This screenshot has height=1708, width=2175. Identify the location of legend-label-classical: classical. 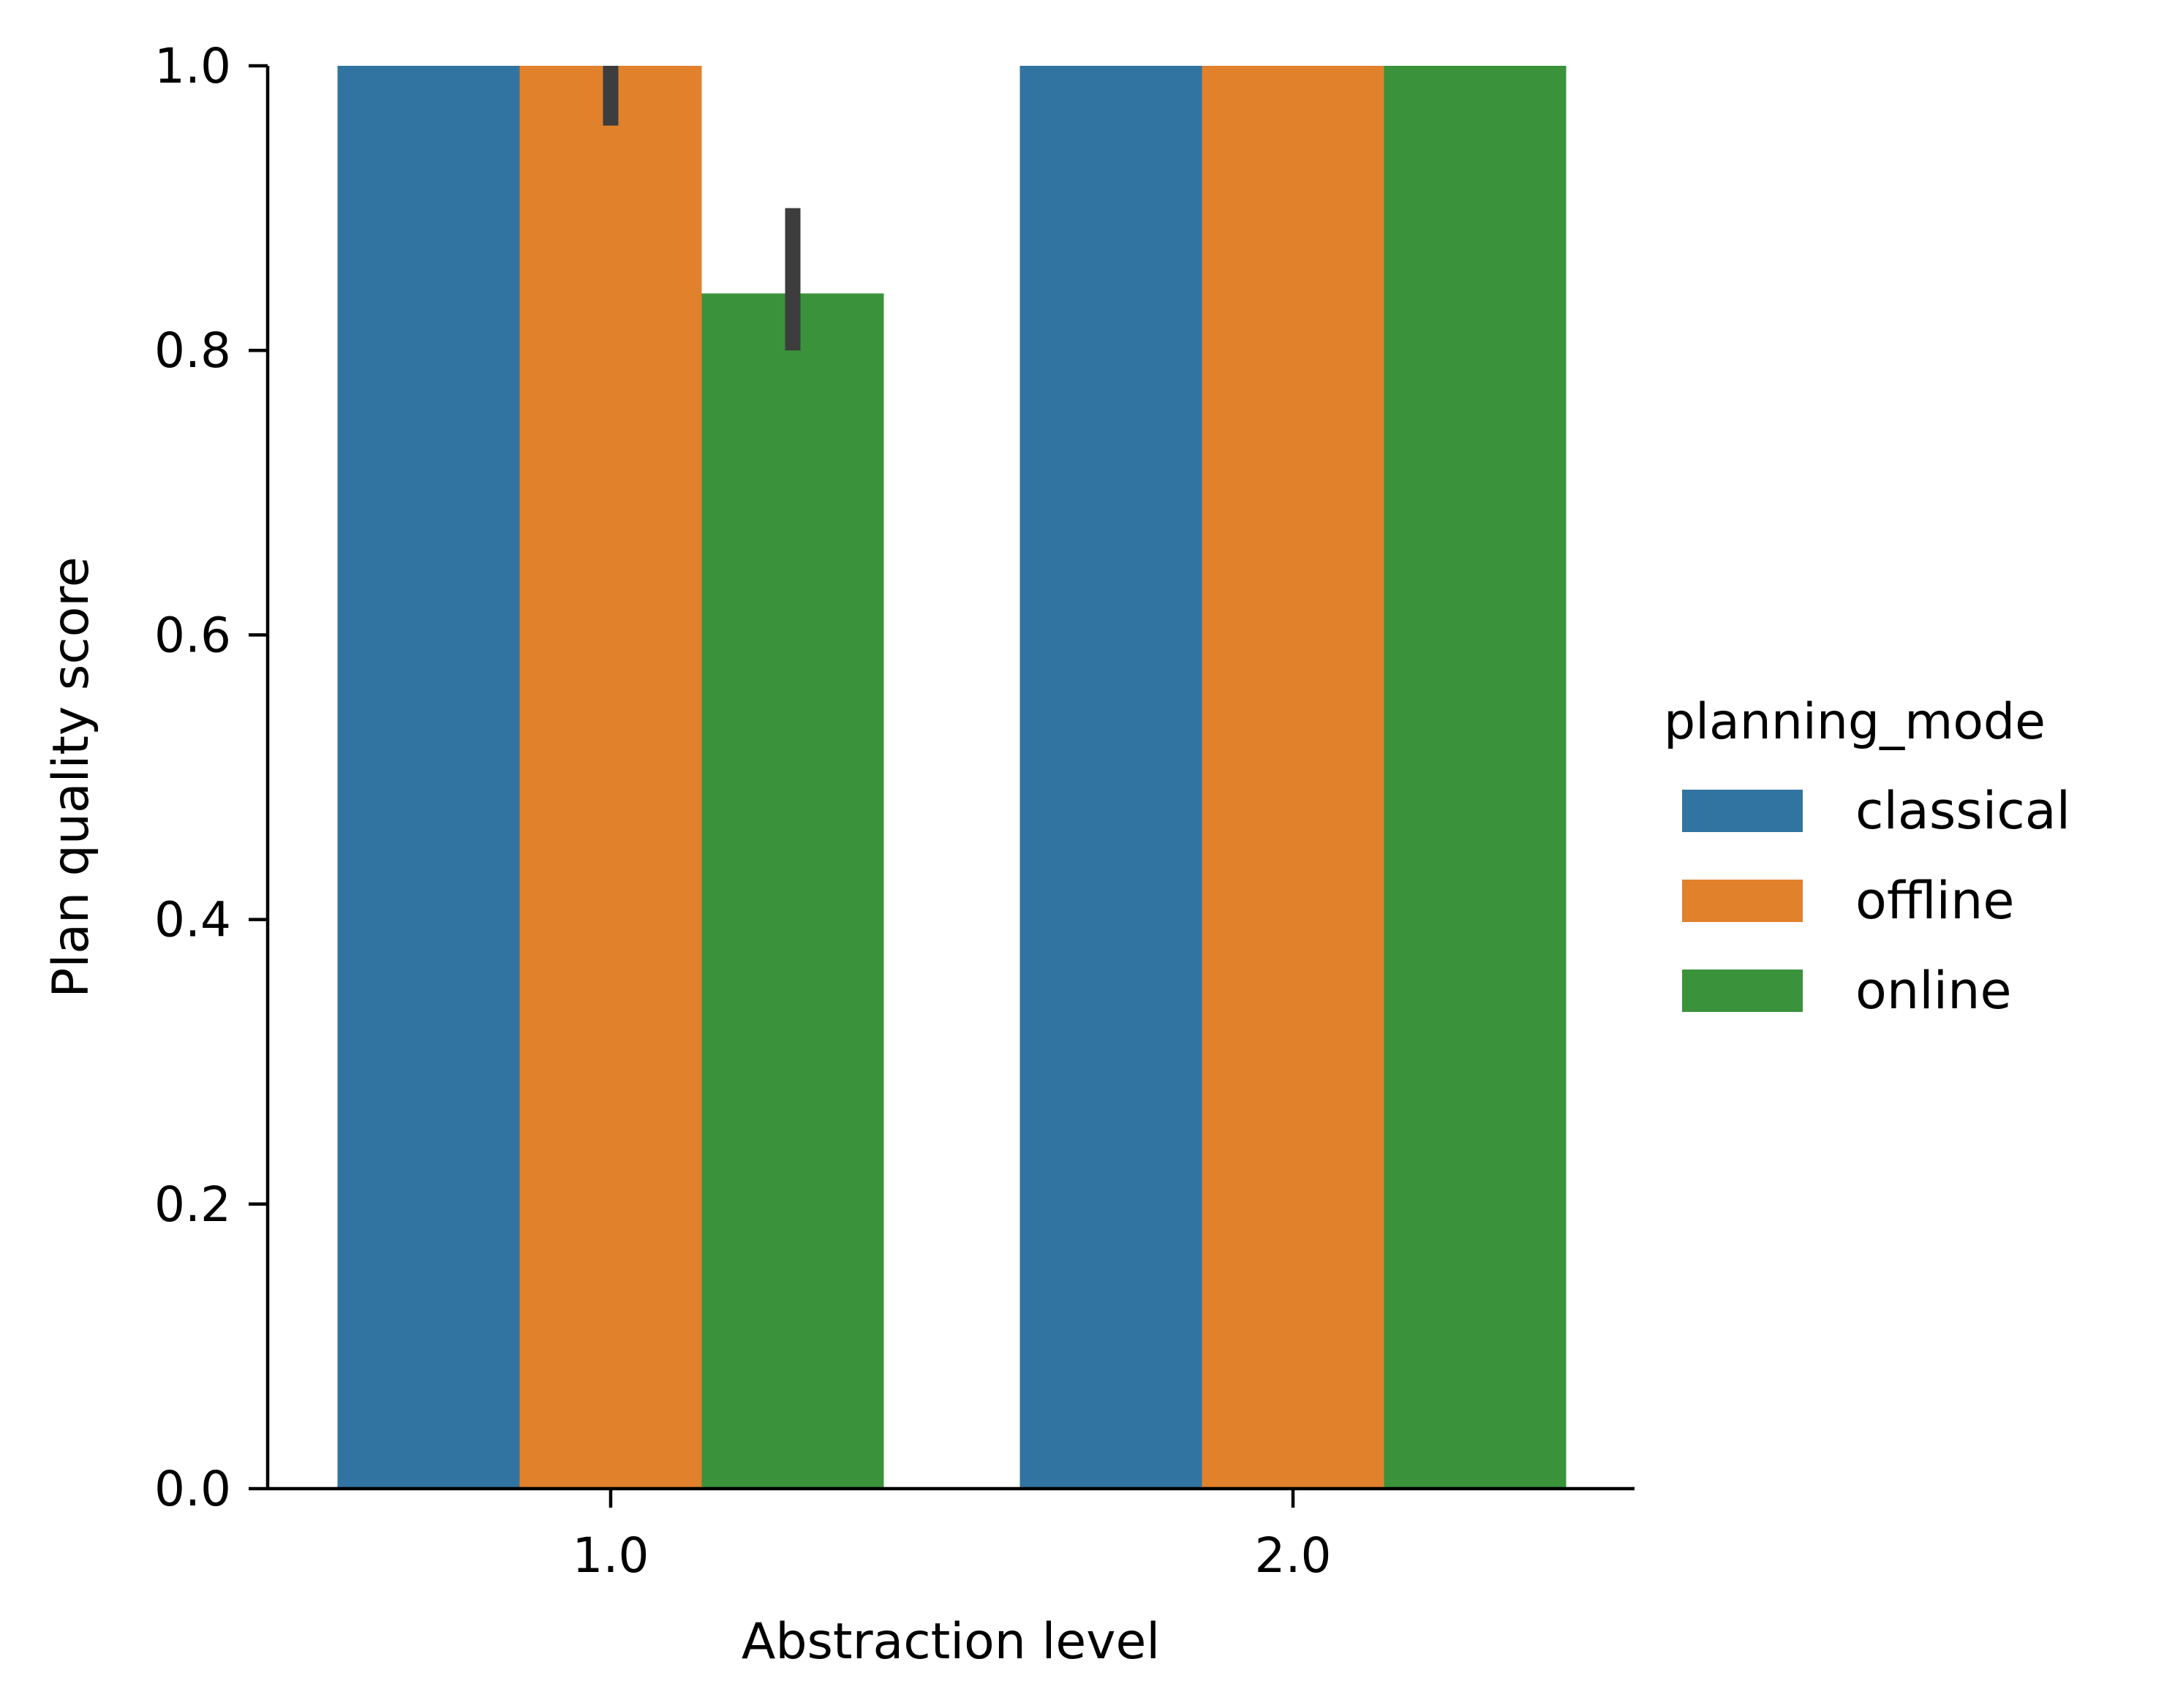
(1962, 811).